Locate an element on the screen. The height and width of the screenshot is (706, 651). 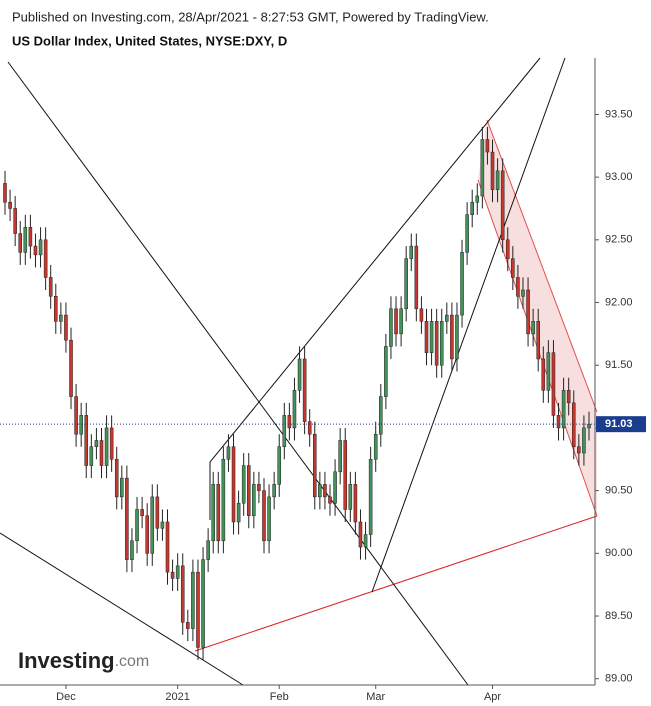
x-tick-label: Feb is located at coordinates (279, 697).